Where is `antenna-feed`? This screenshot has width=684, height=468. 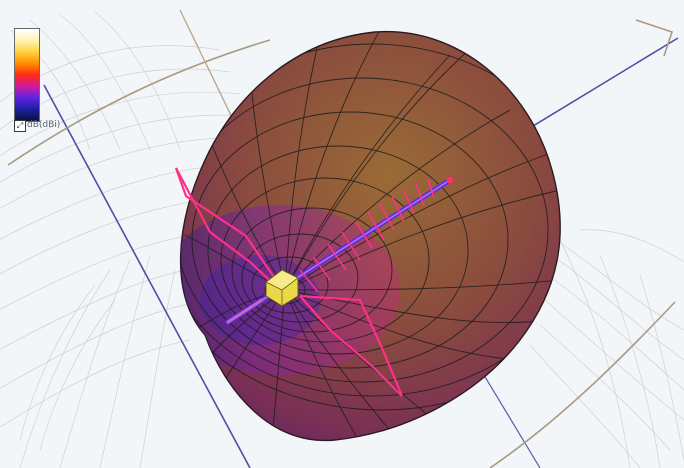
antenna-feed is located at coordinates (282, 288).